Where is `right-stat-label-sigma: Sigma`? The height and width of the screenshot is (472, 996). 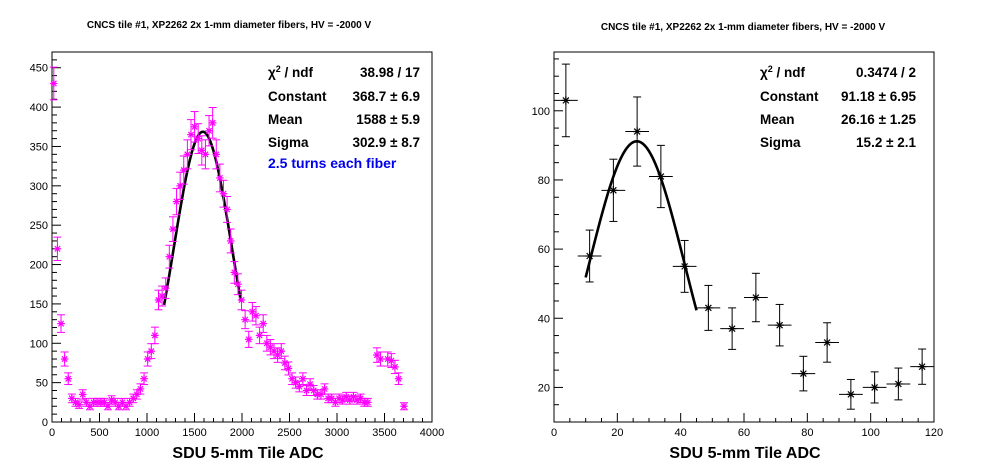 right-stat-label-sigma: Sigma is located at coordinates (780, 142).